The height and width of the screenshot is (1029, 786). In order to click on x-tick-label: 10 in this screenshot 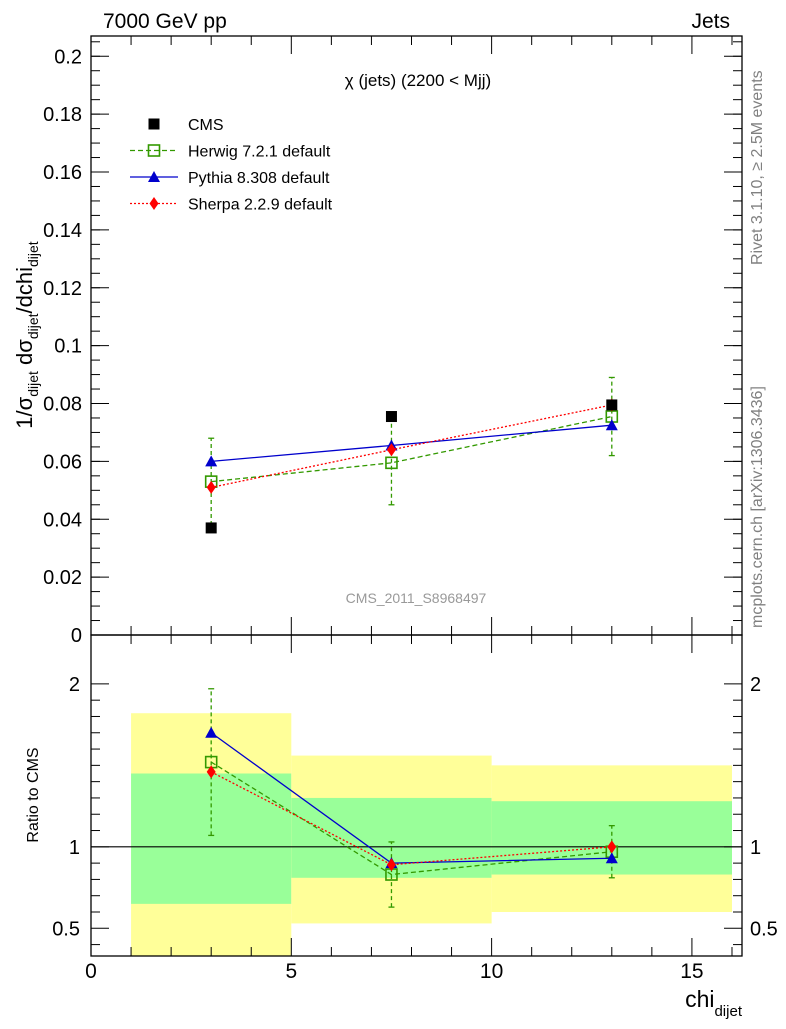, I will do `click(491, 971)`.